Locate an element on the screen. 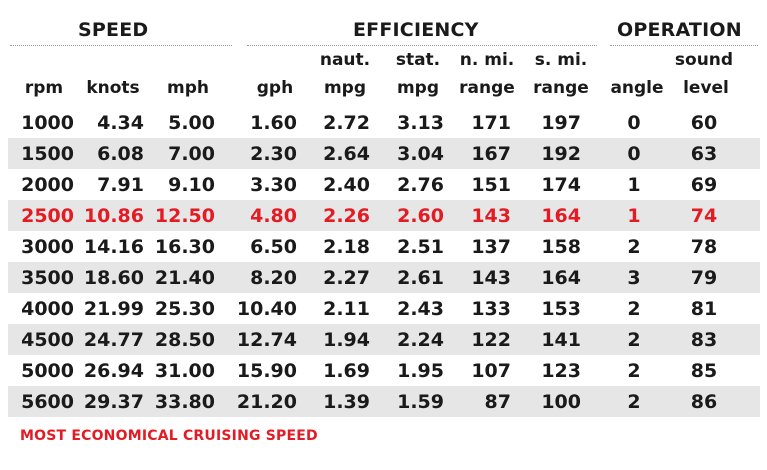 The width and height of the screenshot is (767, 470). cell-stat-mpg: 2.76 is located at coordinates (420, 185).